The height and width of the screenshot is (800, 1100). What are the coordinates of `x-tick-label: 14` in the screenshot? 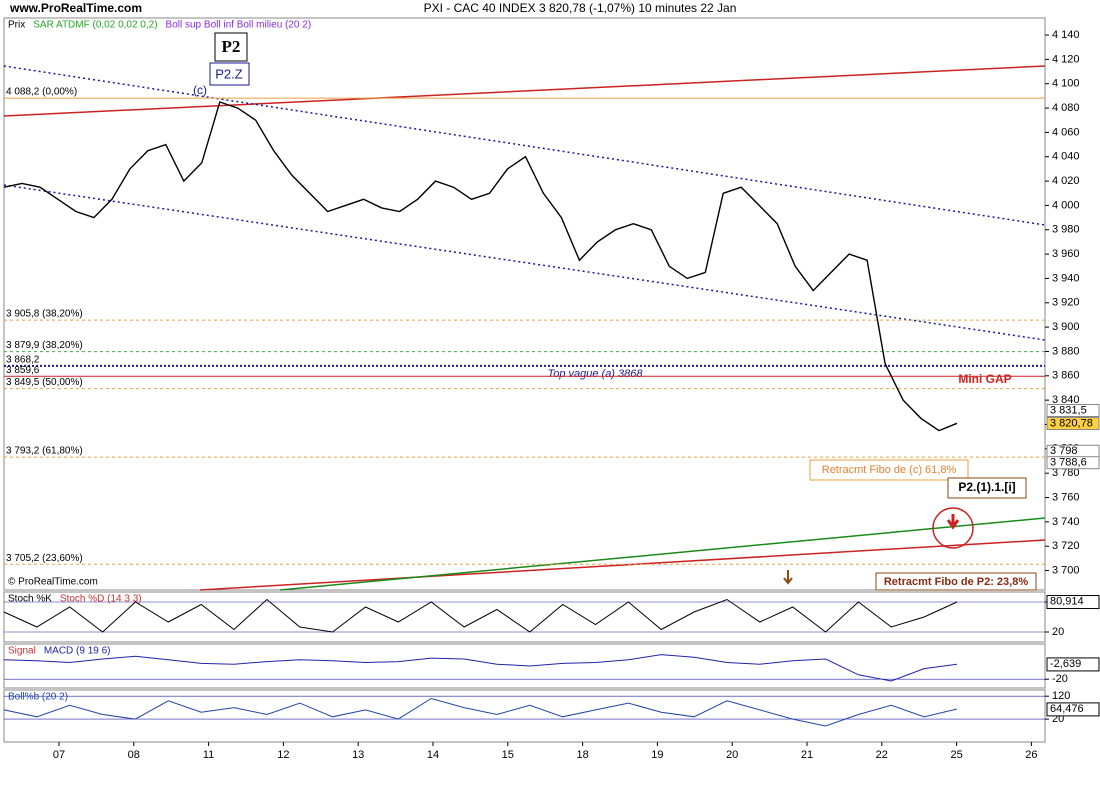 It's located at (433, 755).